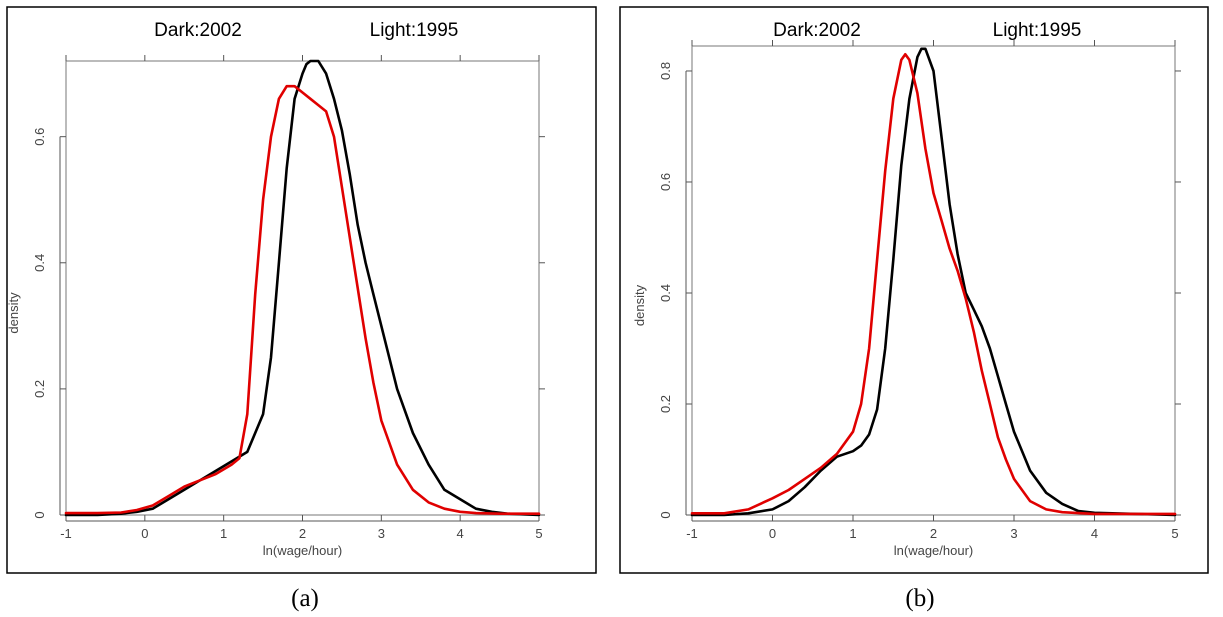 This screenshot has width=1223, height=617. Describe the element at coordinates (919, 598) in the screenshot. I see `panel-caption: (b)` at that location.